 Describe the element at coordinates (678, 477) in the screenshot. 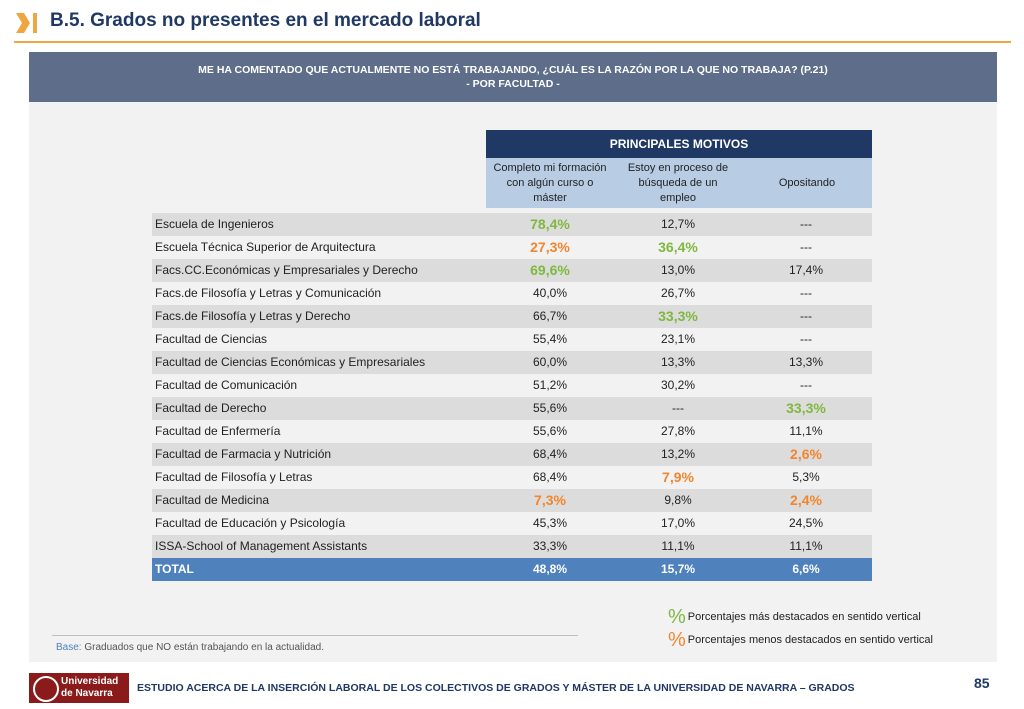

I see `table-cell: 7,9%` at that location.